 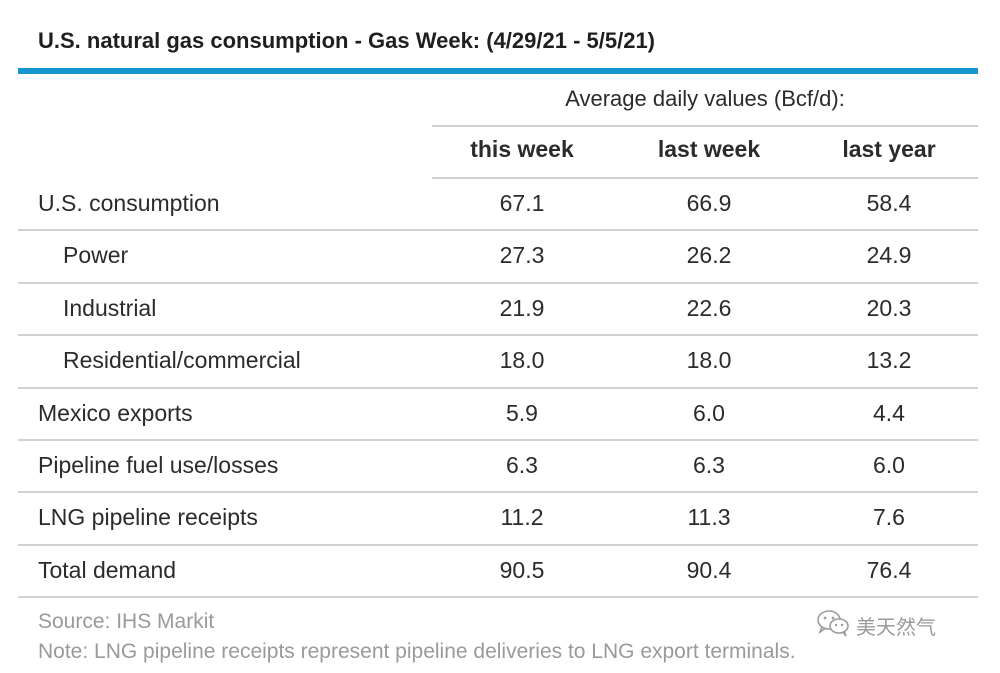 I want to click on cell-this-week: 5.9, so click(x=522, y=412).